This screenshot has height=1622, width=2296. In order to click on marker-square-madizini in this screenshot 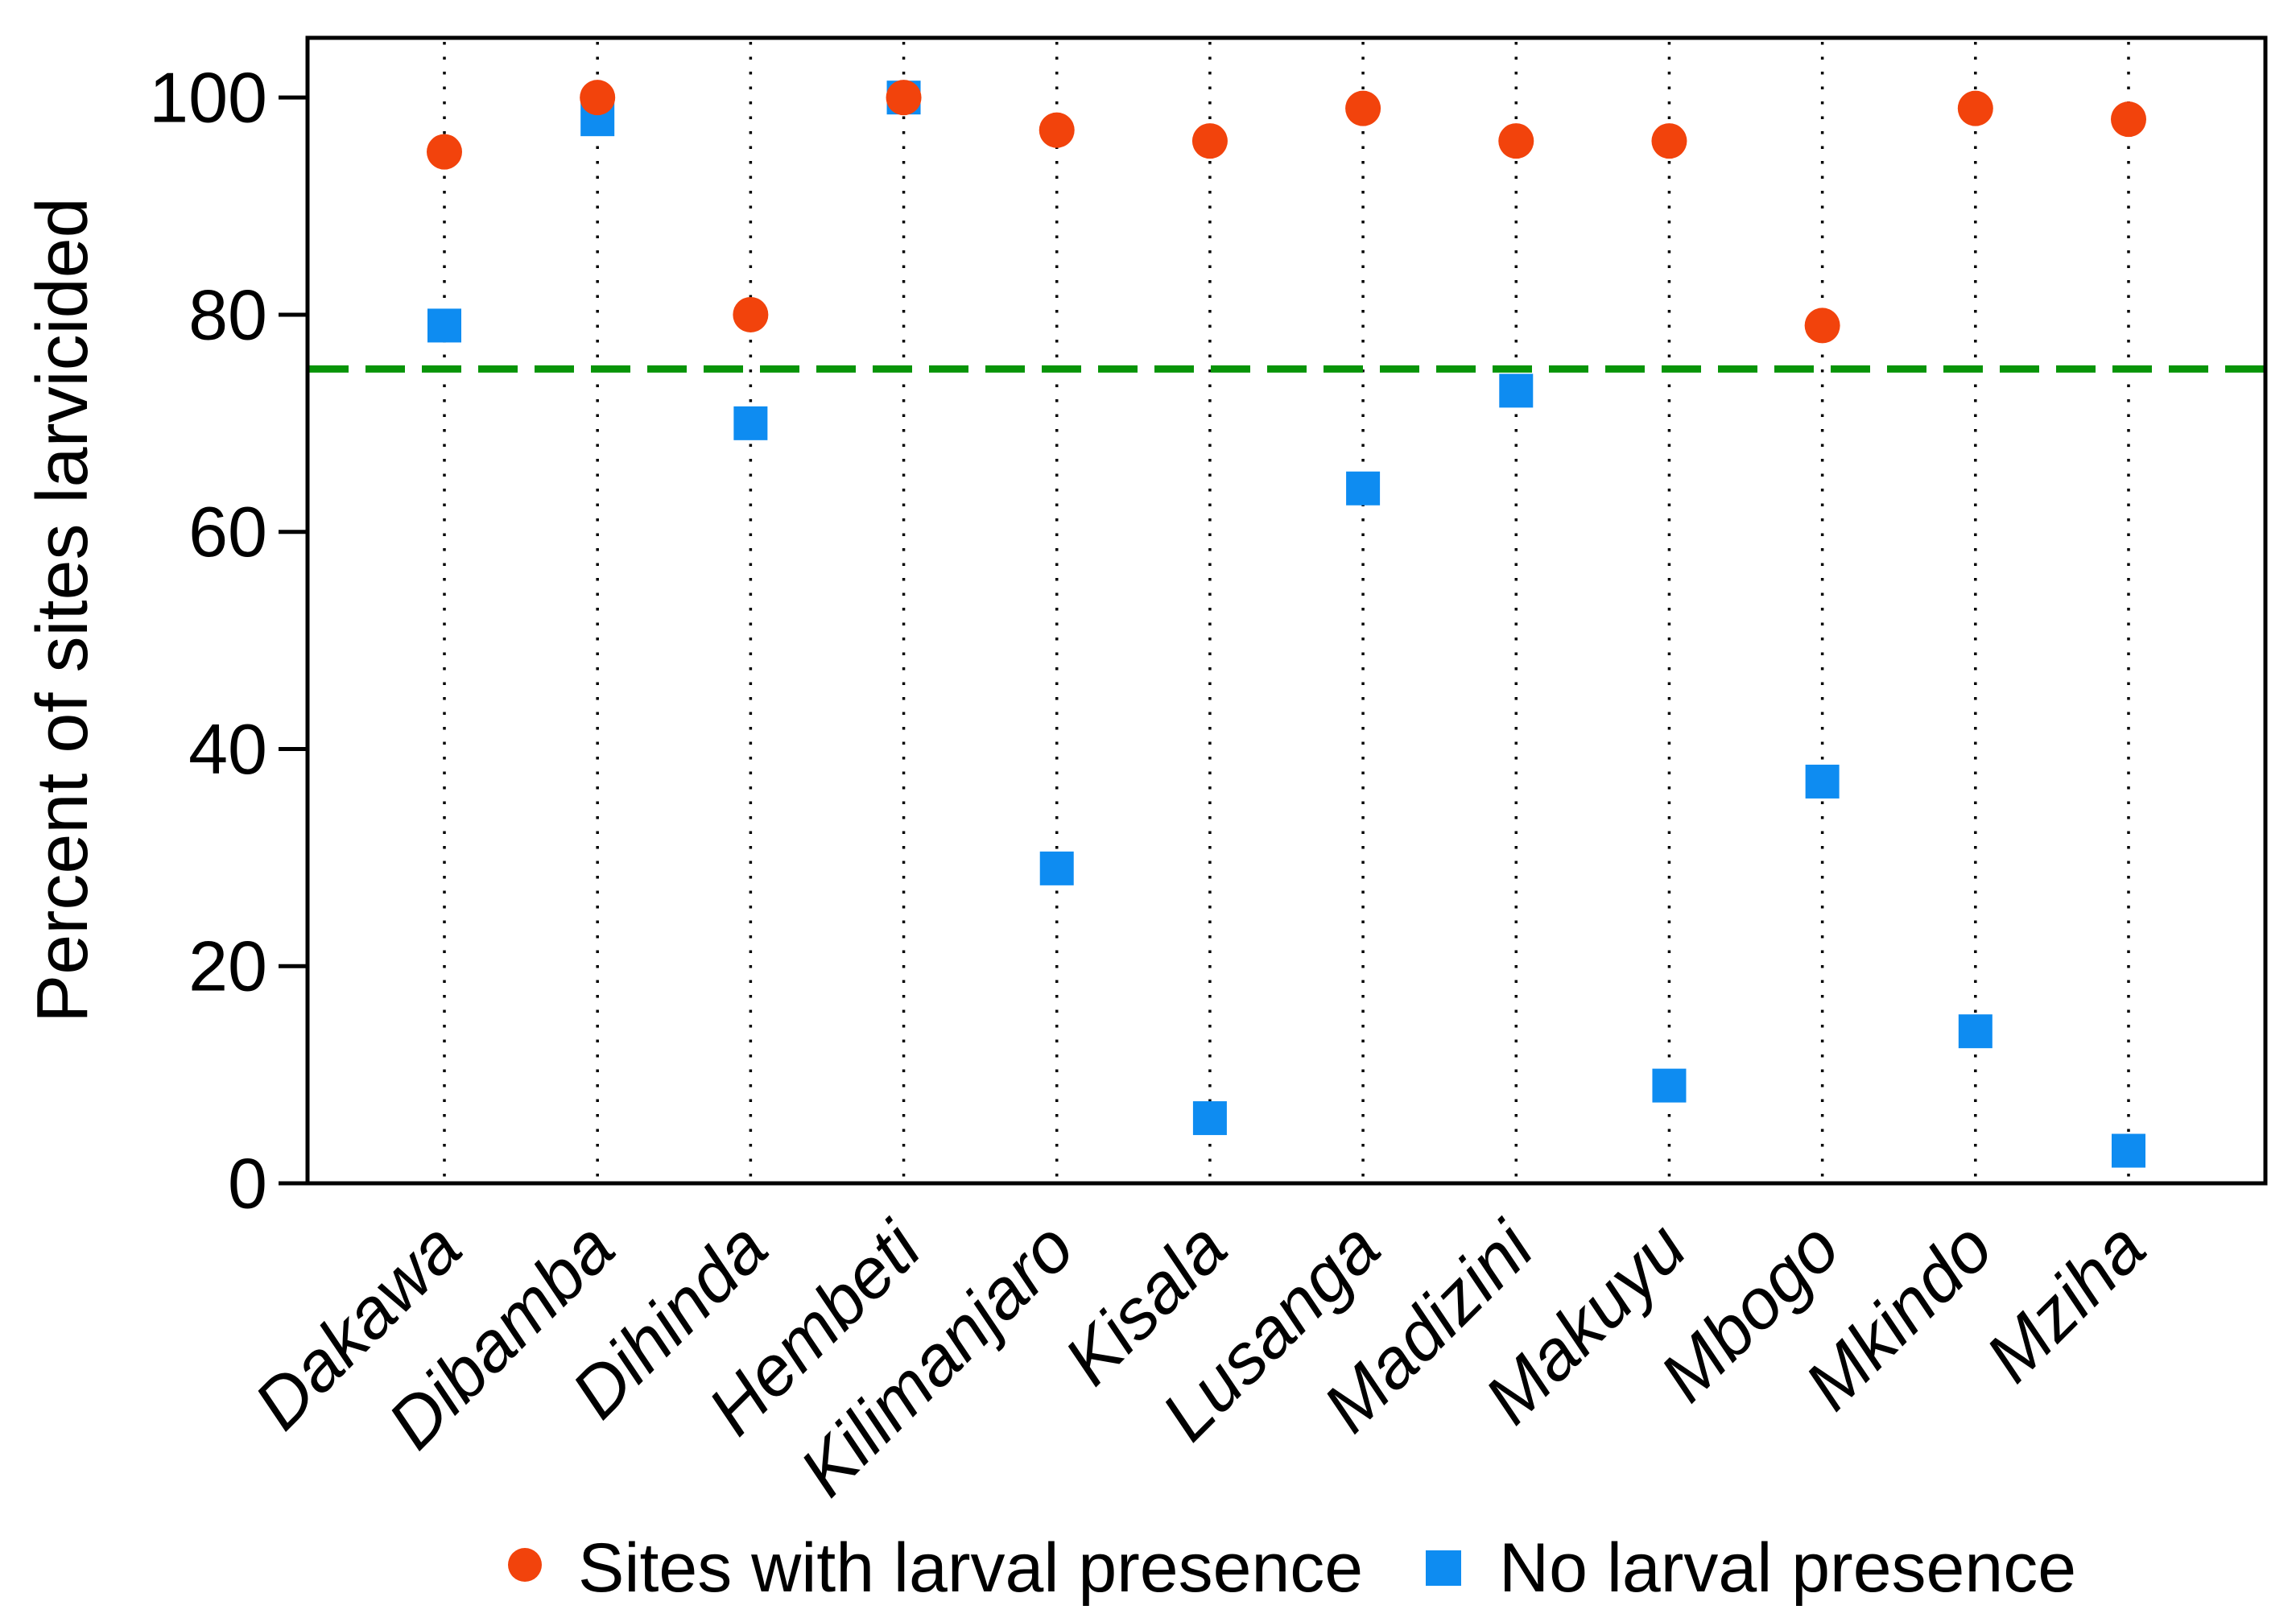, I will do `click(1516, 391)`.